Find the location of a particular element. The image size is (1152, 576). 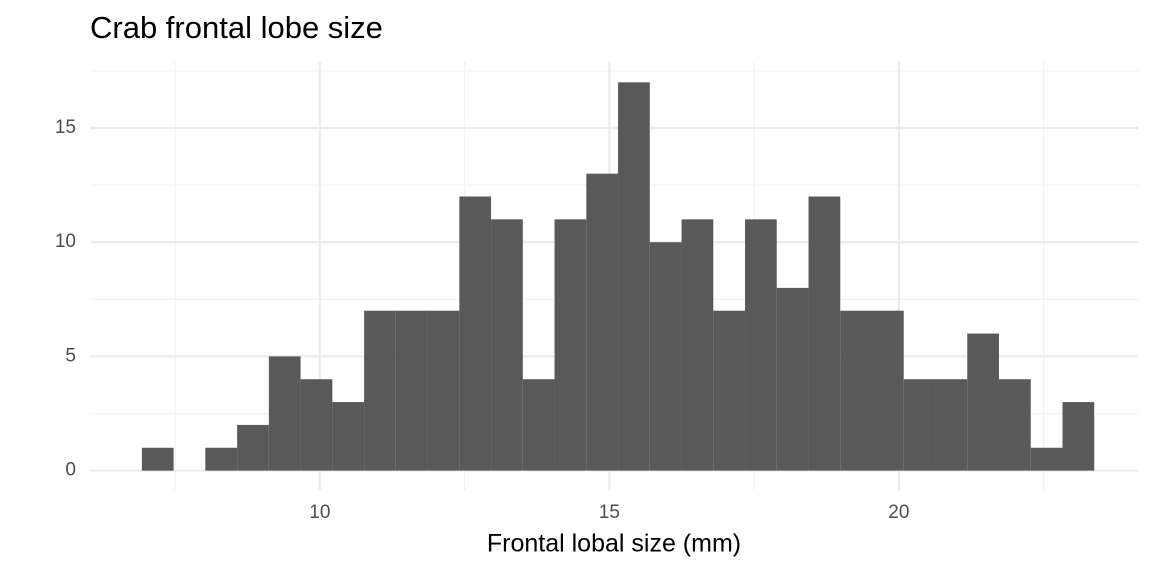

x-axis-title: Frontal lobal size (mm) is located at coordinates (614, 544).